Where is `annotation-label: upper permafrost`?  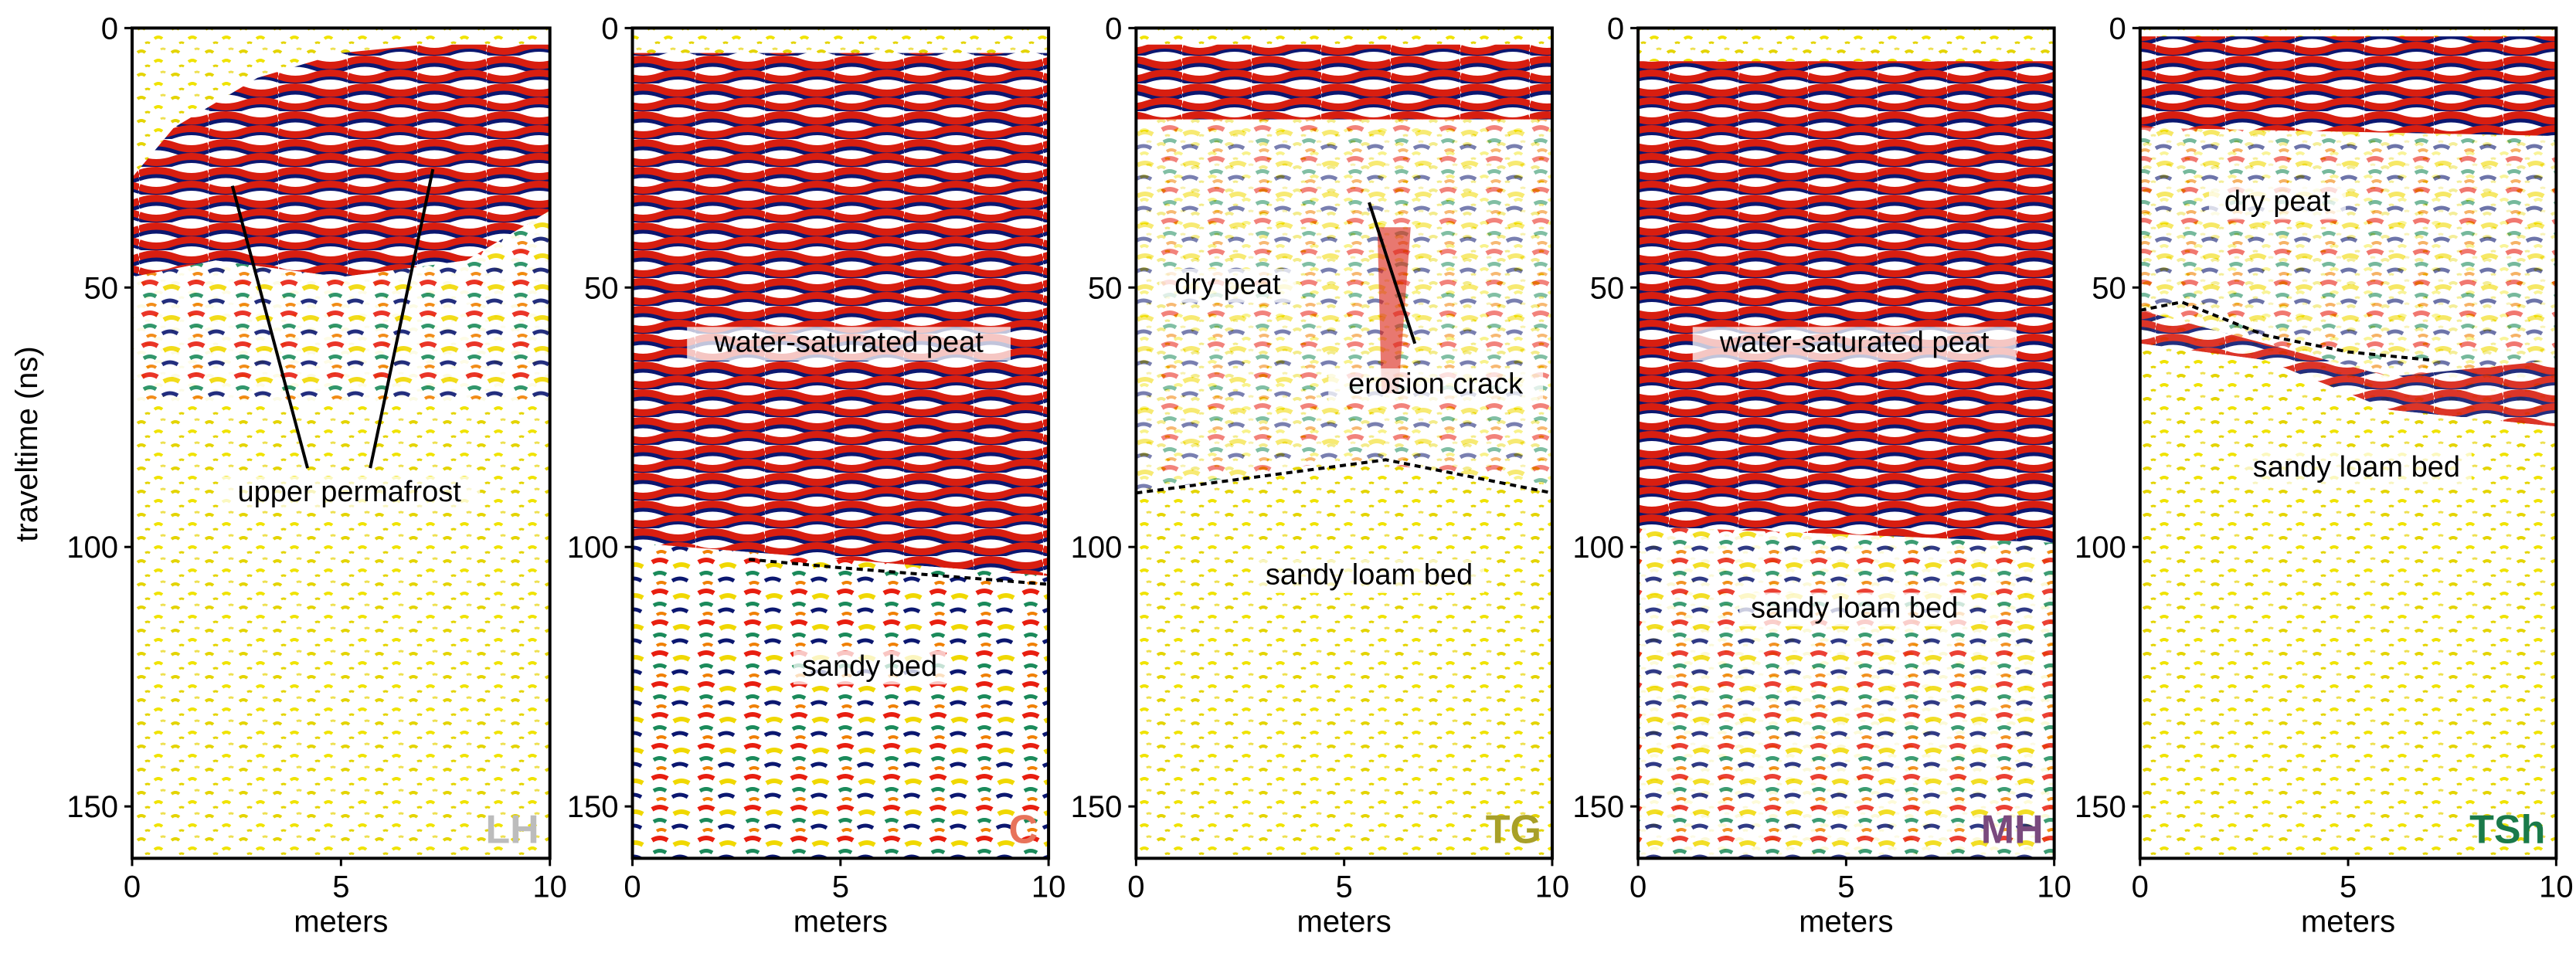 annotation-label: upper permafrost is located at coordinates (349, 492).